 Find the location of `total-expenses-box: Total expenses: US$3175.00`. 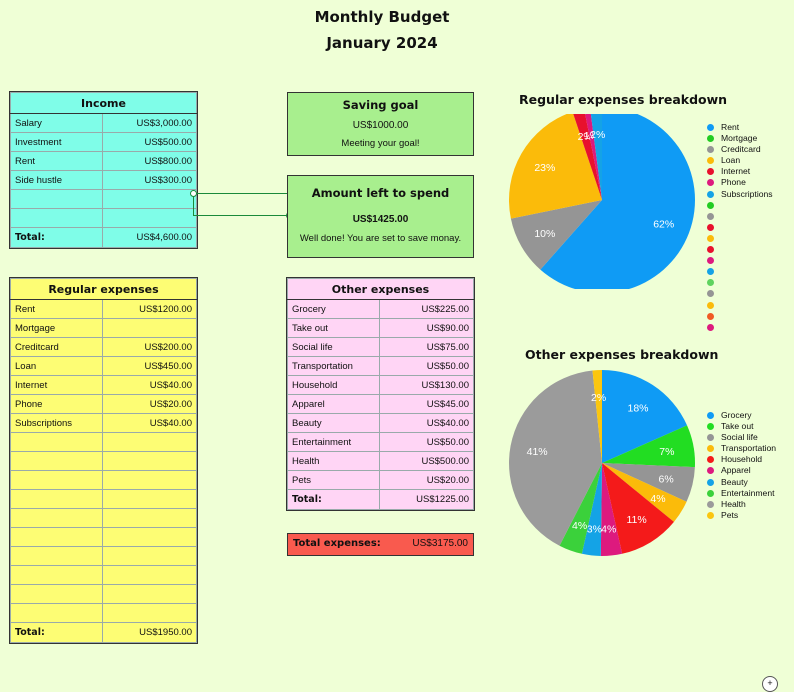

total-expenses-box: Total expenses: US$3175.00 is located at coordinates (380, 544).